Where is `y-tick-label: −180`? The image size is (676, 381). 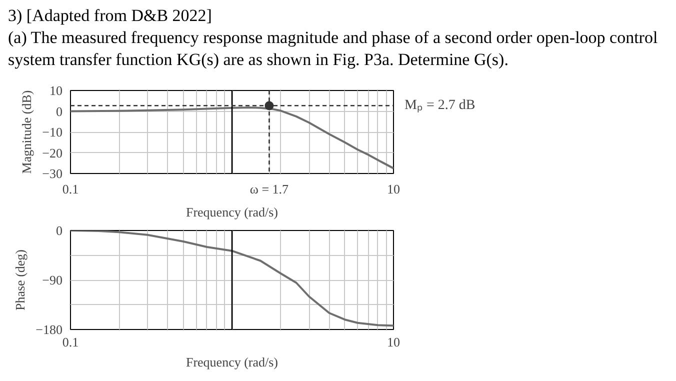 y-tick-label: −180 is located at coordinates (49, 329).